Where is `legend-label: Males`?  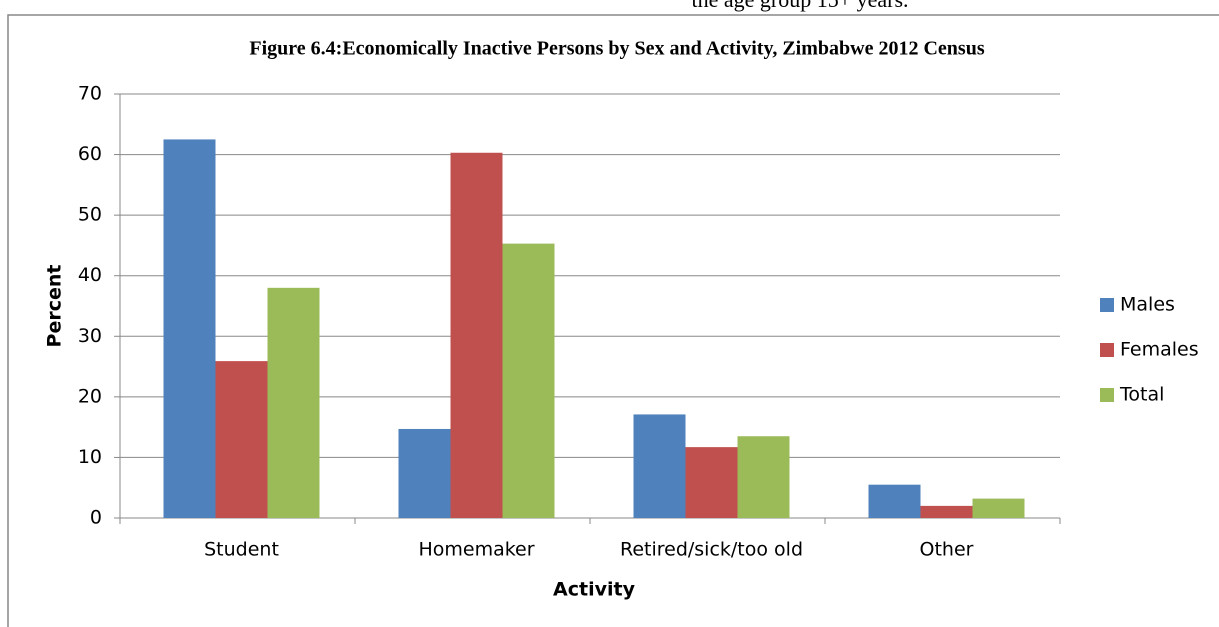
legend-label: Males is located at coordinates (1147, 305).